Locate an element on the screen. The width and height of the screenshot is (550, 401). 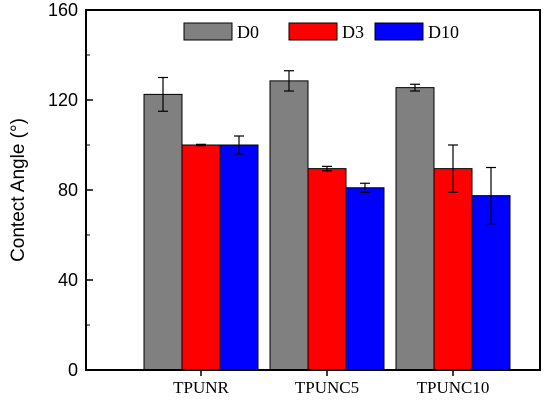
legend-swatch-D0 is located at coordinates (208, 31).